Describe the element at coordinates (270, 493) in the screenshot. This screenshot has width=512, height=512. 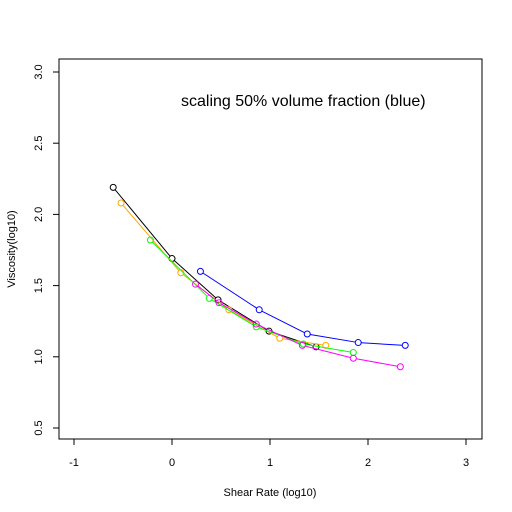
I see `x-axis-title: Shear Rate (log10)` at that location.